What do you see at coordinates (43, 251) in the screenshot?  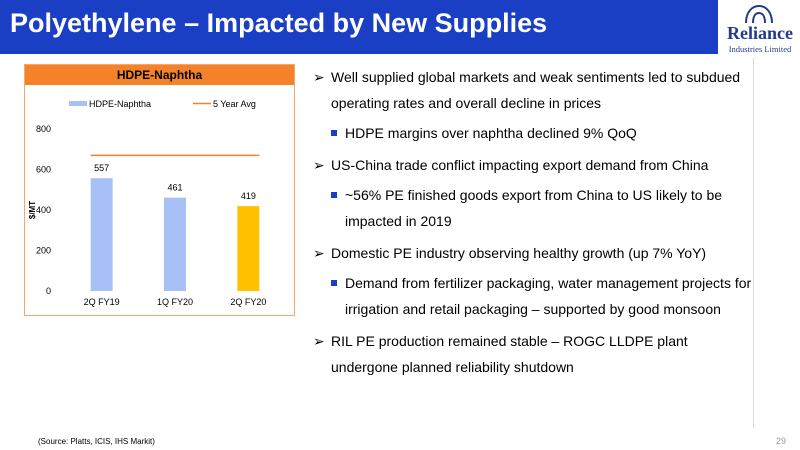 I see `y-tick-label: 200` at bounding box center [43, 251].